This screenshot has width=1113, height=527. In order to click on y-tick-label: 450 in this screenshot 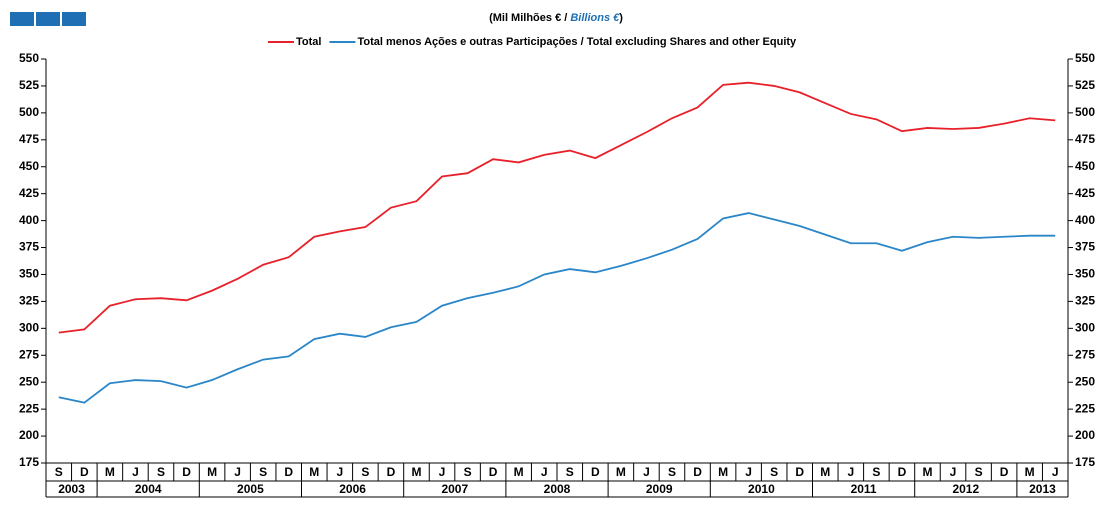, I will do `click(29, 166)`.